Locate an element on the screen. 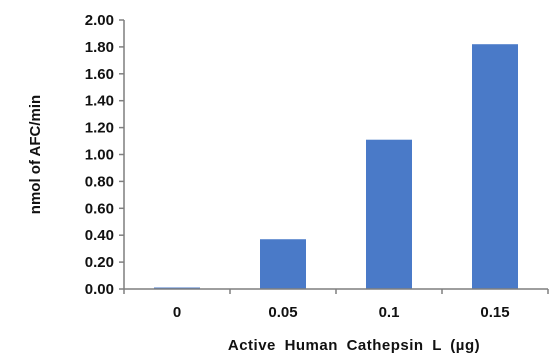 The height and width of the screenshot is (359, 554). x-axis-ticks: 0 0.05 0.1 0.15 is located at coordinates (336, 305).